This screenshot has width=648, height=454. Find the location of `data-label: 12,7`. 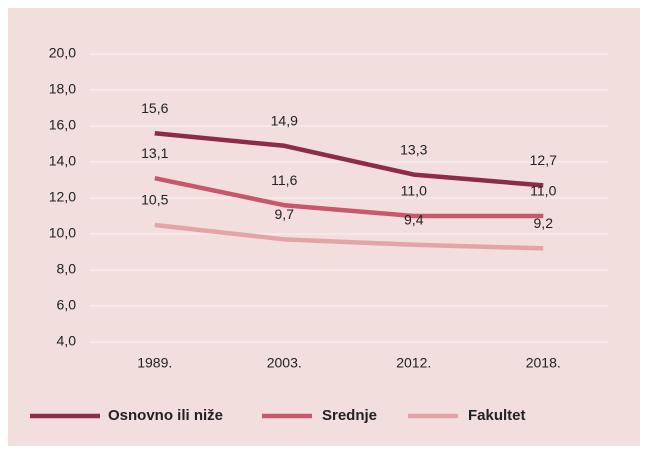

data-label: 12,7 is located at coordinates (543, 160).